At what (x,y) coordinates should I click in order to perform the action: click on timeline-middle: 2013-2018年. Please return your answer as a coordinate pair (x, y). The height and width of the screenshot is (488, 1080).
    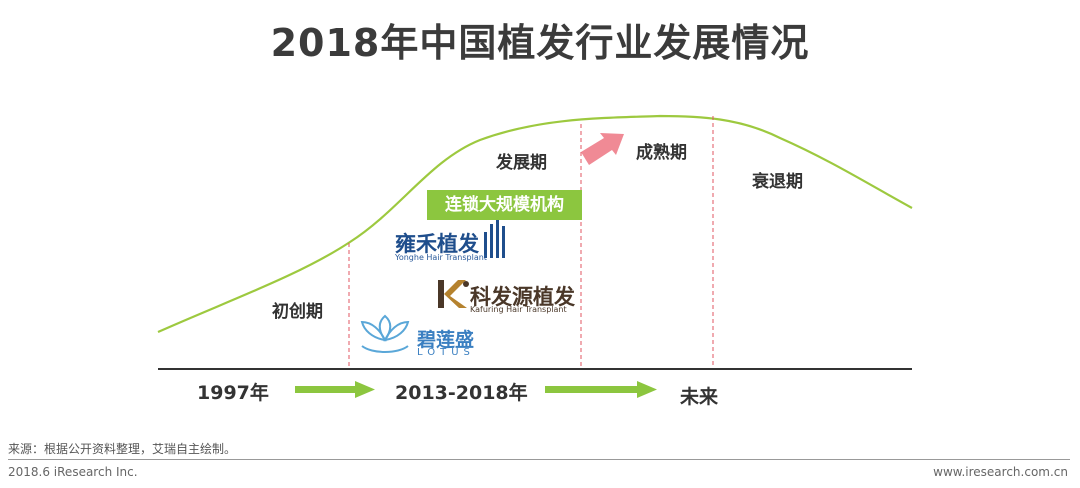
    Looking at the image, I should click on (461, 393).